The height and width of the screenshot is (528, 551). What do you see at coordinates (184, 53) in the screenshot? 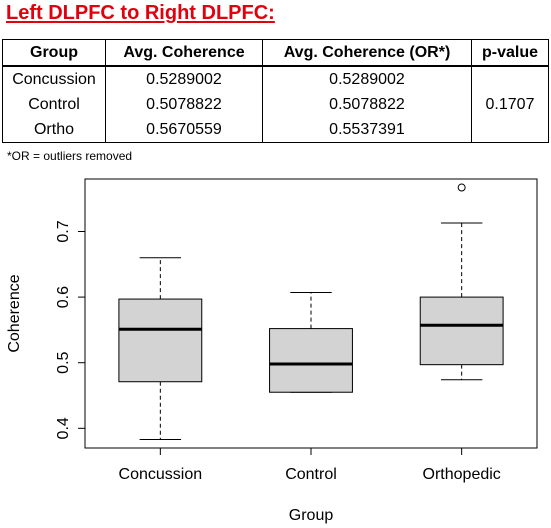
I see `header-avg-coherence: Avg. Coherence` at bounding box center [184, 53].